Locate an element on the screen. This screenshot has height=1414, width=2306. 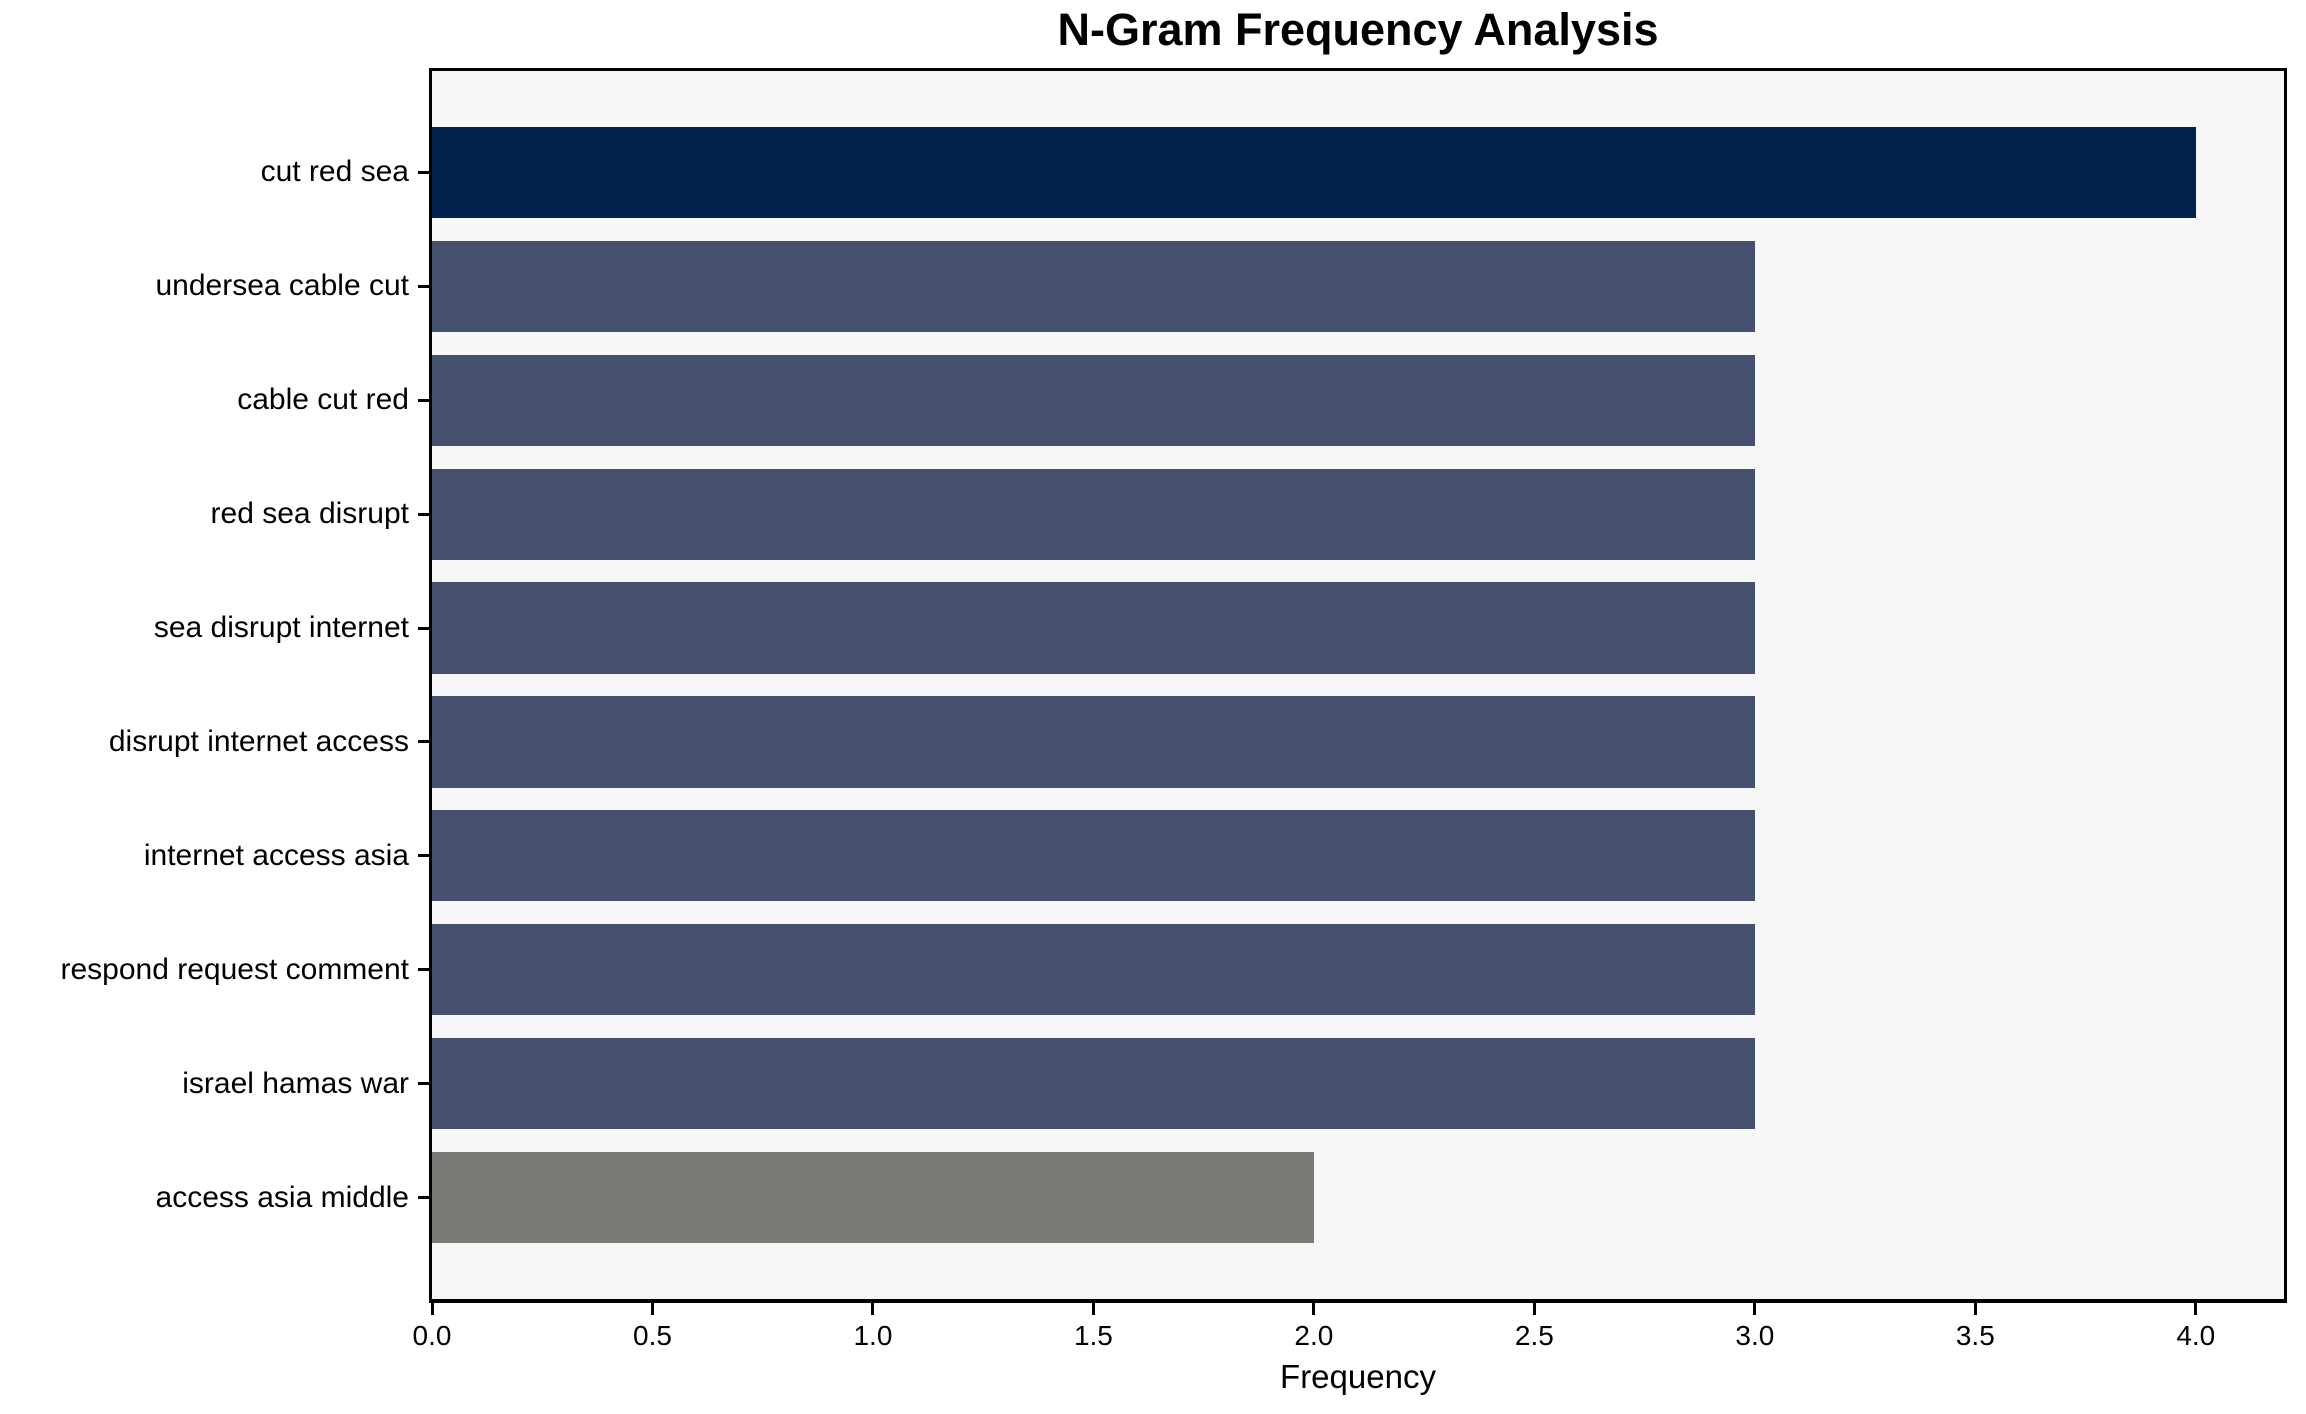
y-tick-label: disrupt internet access is located at coordinates (258, 741).